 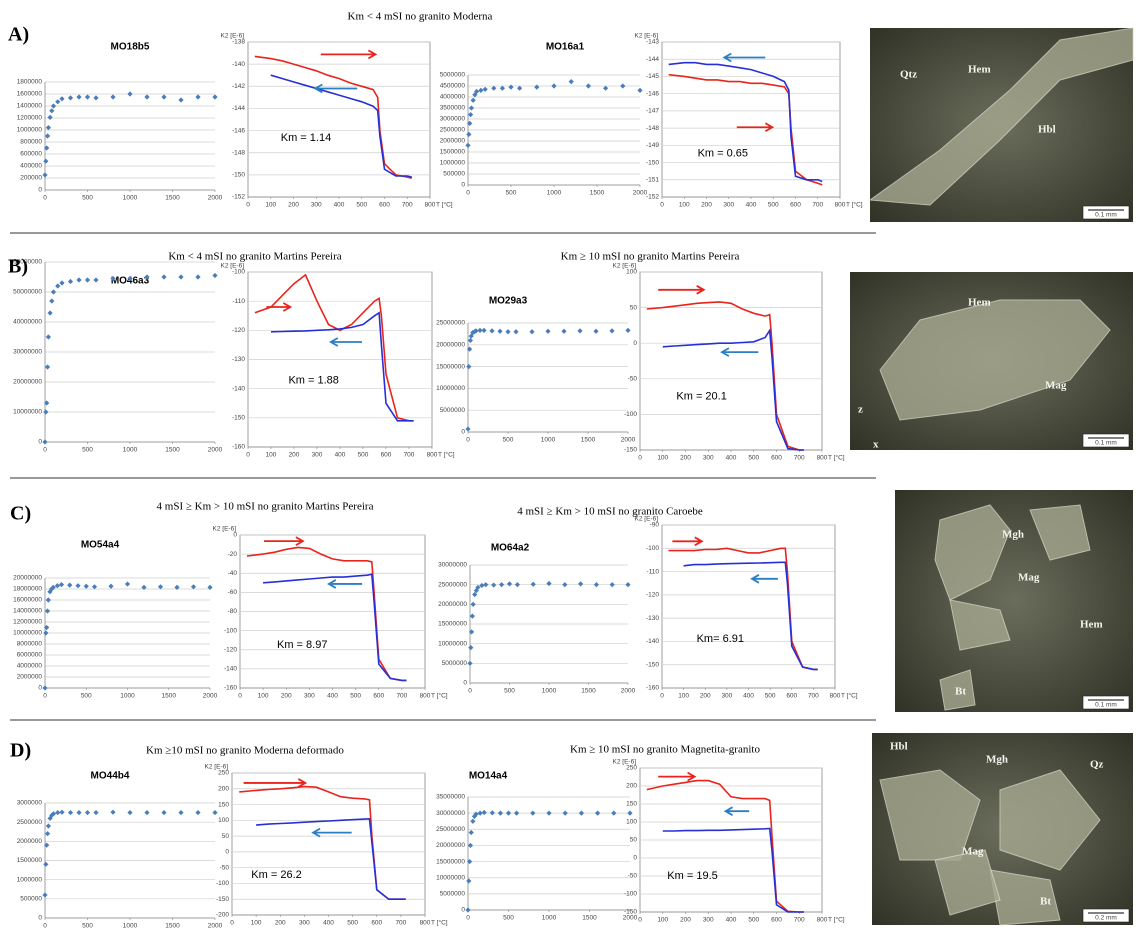 I want to click on annotation: Km = 8.97, so click(x=302, y=645).